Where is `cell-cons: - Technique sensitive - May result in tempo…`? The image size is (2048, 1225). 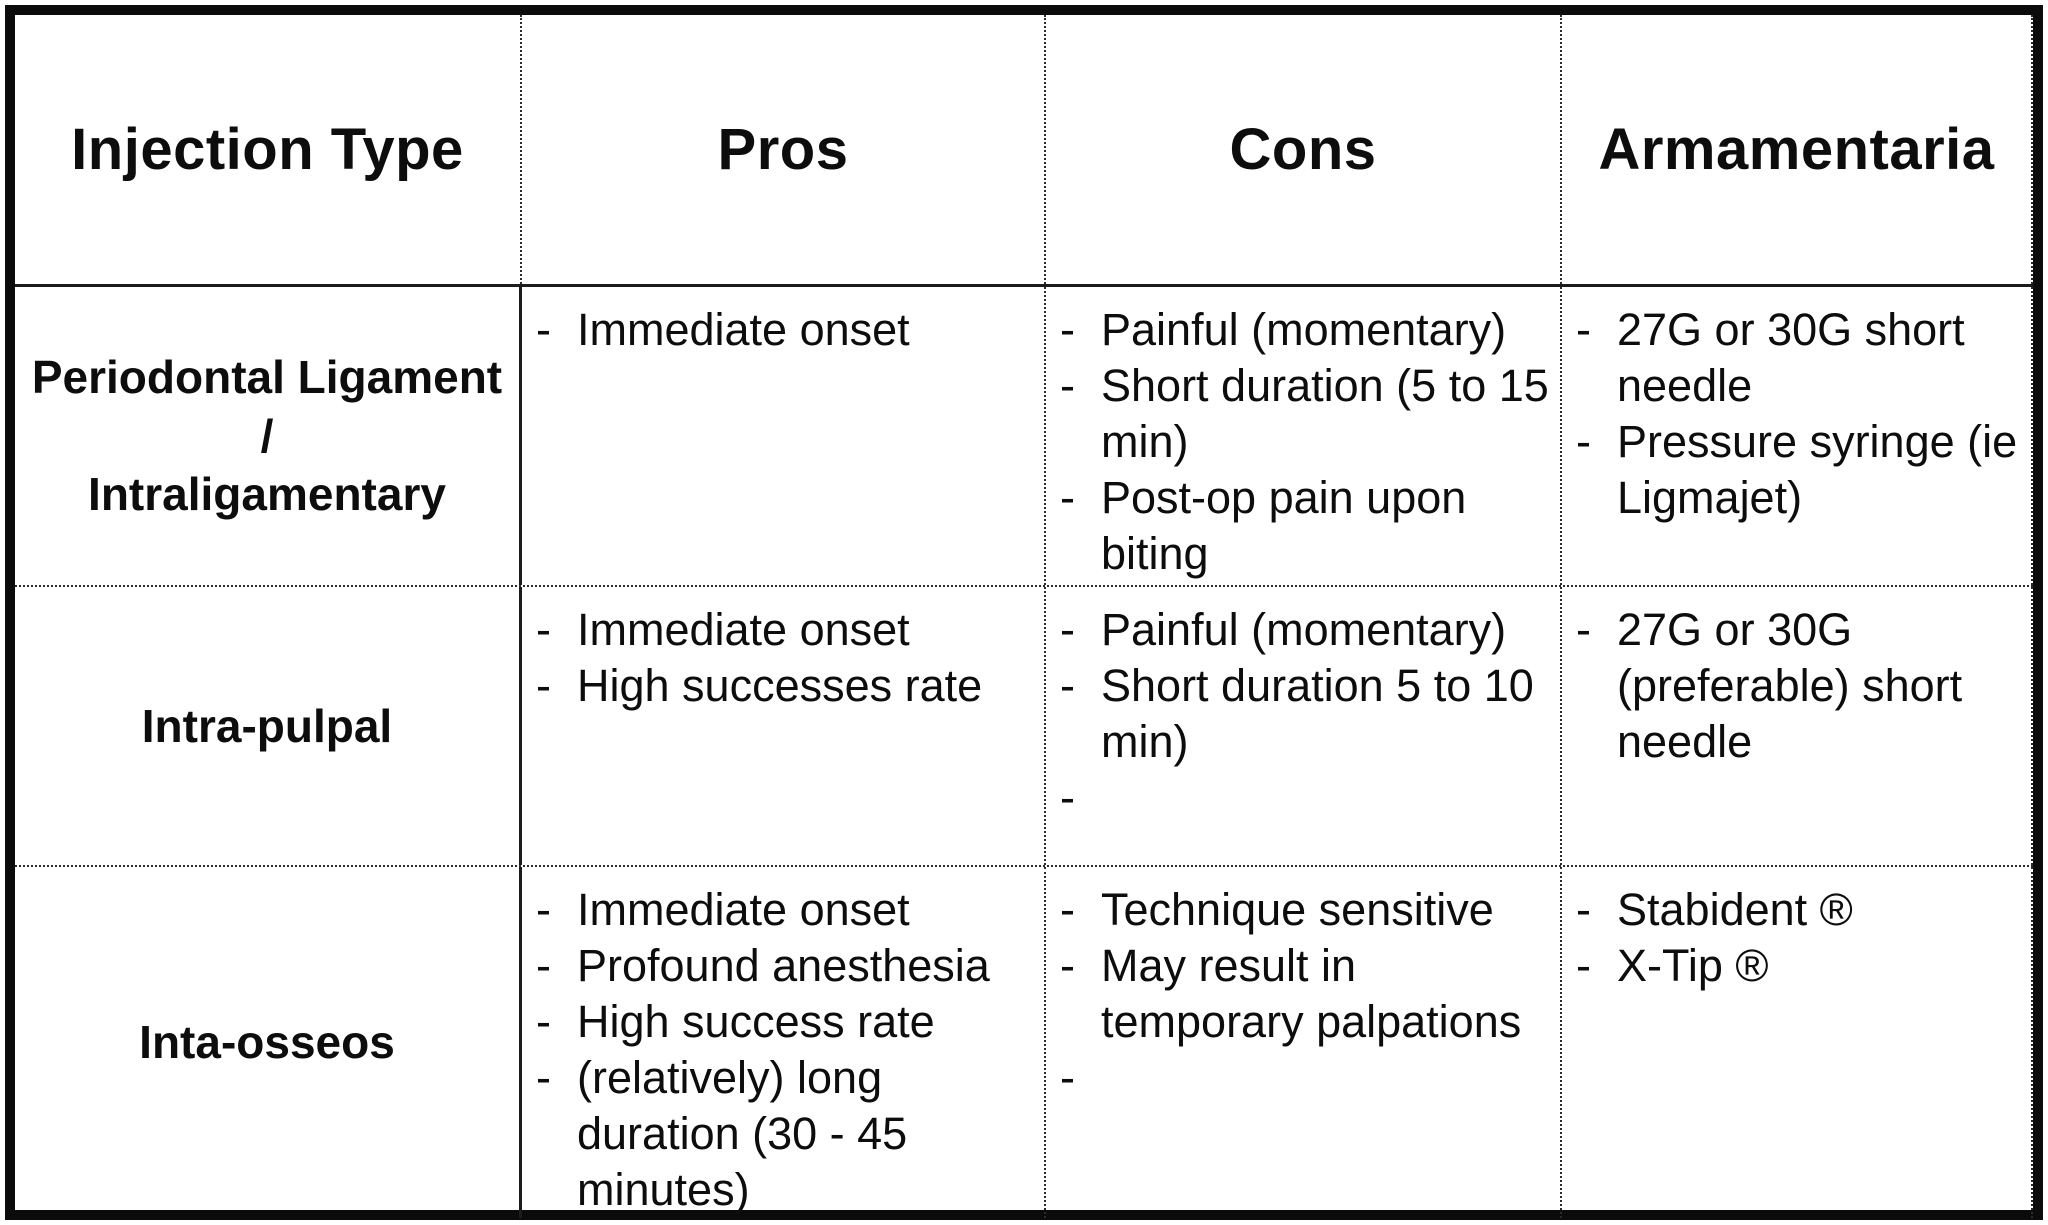 cell-cons: - Technique sensitive - May result in tempo… is located at coordinates (1304, 1042).